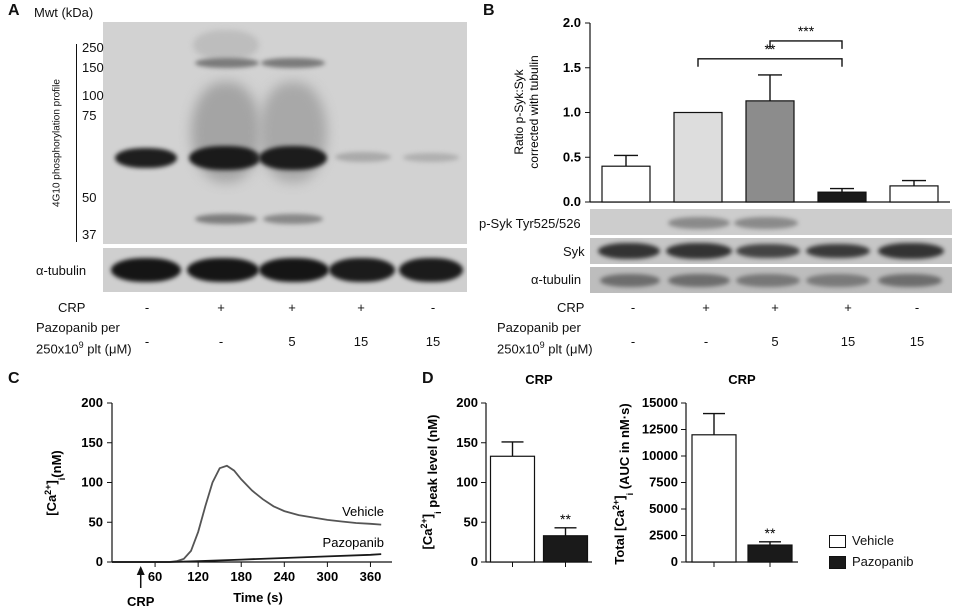 The width and height of the screenshot is (957, 613). I want to click on panel-a-label: A, so click(14, 10).